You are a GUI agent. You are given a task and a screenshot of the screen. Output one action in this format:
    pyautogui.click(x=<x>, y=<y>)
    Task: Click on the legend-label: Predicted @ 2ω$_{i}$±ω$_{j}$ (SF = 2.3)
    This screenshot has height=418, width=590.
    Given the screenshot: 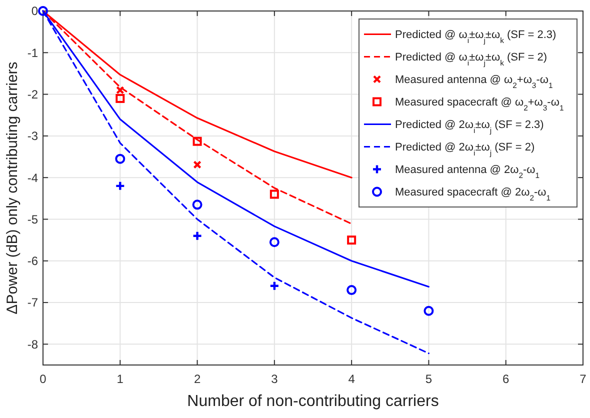 What is the action you would take?
    pyautogui.click(x=469, y=127)
    